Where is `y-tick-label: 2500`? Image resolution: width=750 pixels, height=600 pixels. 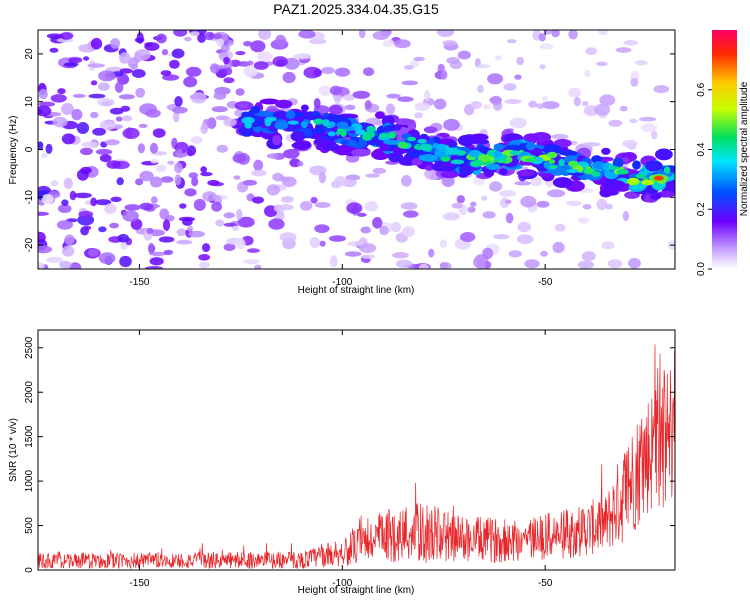 y-tick-label: 2500 is located at coordinates (29, 347).